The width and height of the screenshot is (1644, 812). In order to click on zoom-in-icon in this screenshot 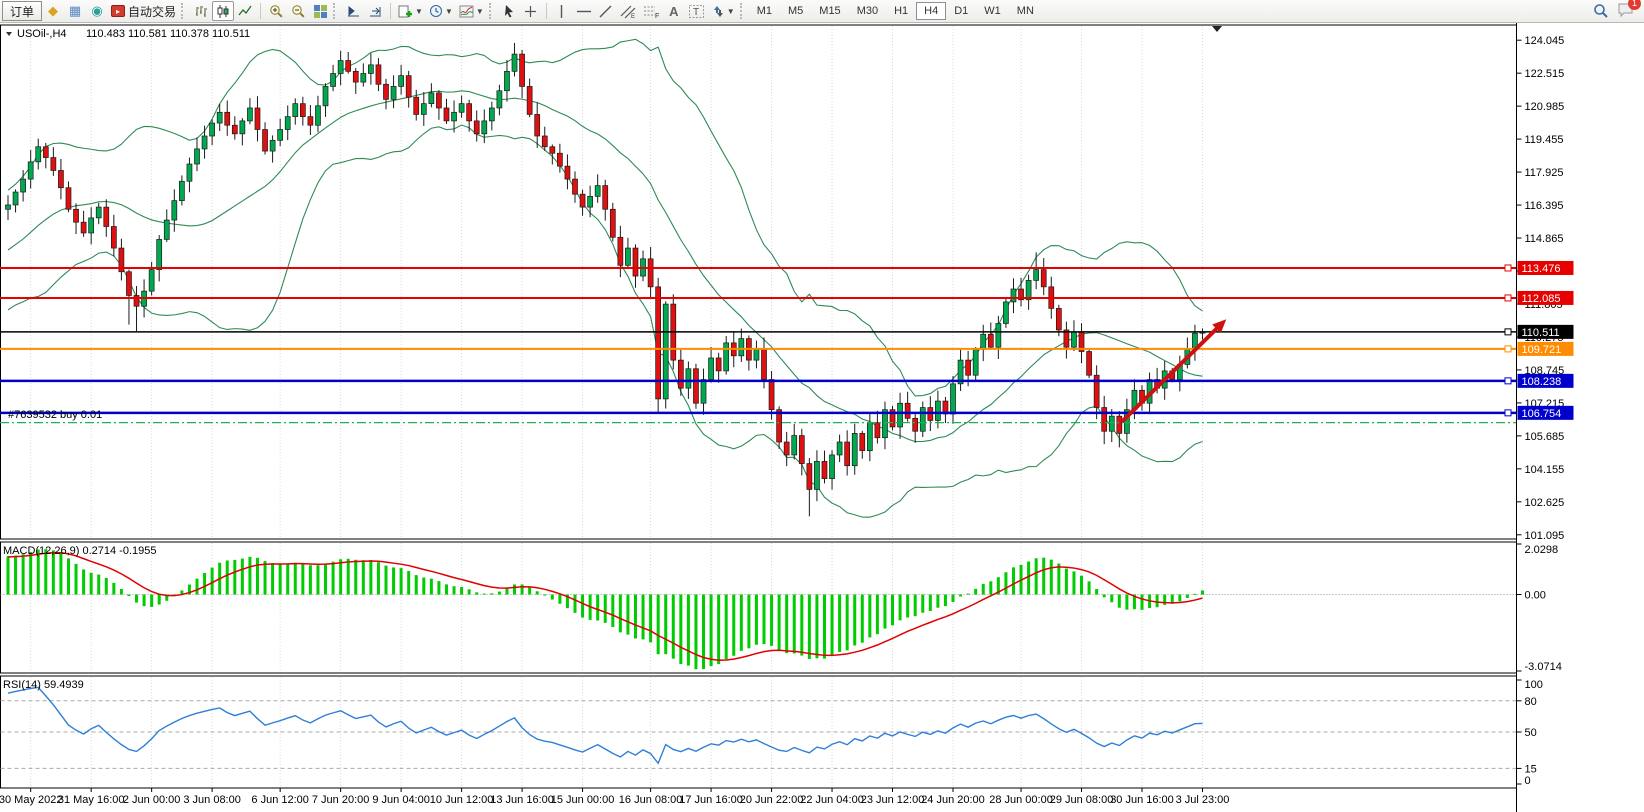, I will do `click(276, 11)`.